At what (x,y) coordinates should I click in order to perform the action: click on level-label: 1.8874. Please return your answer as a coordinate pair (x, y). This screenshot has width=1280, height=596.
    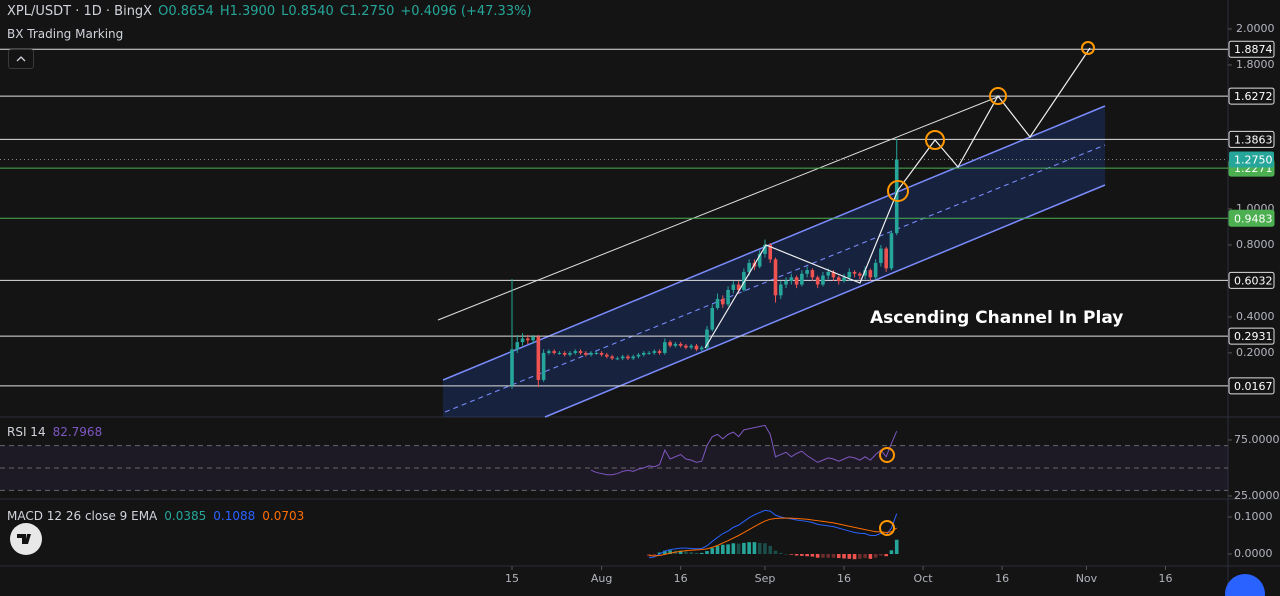
    Looking at the image, I should click on (1253, 49).